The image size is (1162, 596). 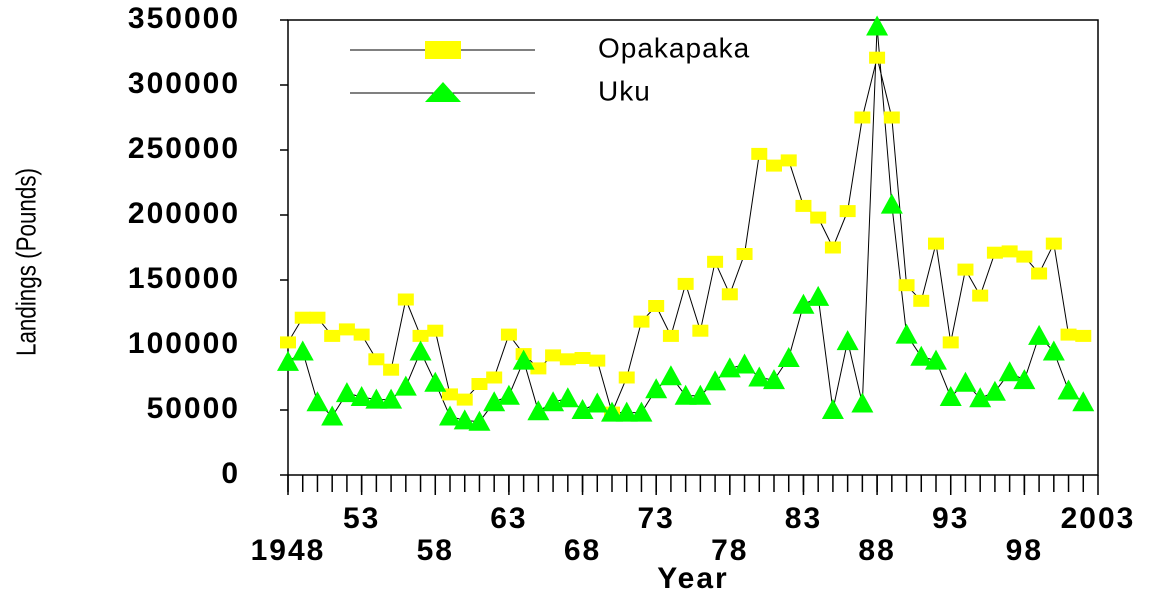 What do you see at coordinates (435, 550) in the screenshot?
I see `x-tick-label: 58` at bounding box center [435, 550].